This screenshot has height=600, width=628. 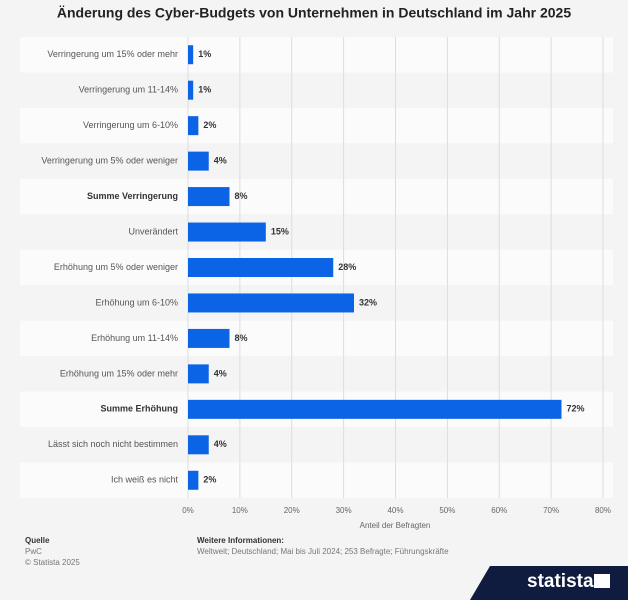 What do you see at coordinates (37, 540) in the screenshot?
I see `source-heading: Quelle` at bounding box center [37, 540].